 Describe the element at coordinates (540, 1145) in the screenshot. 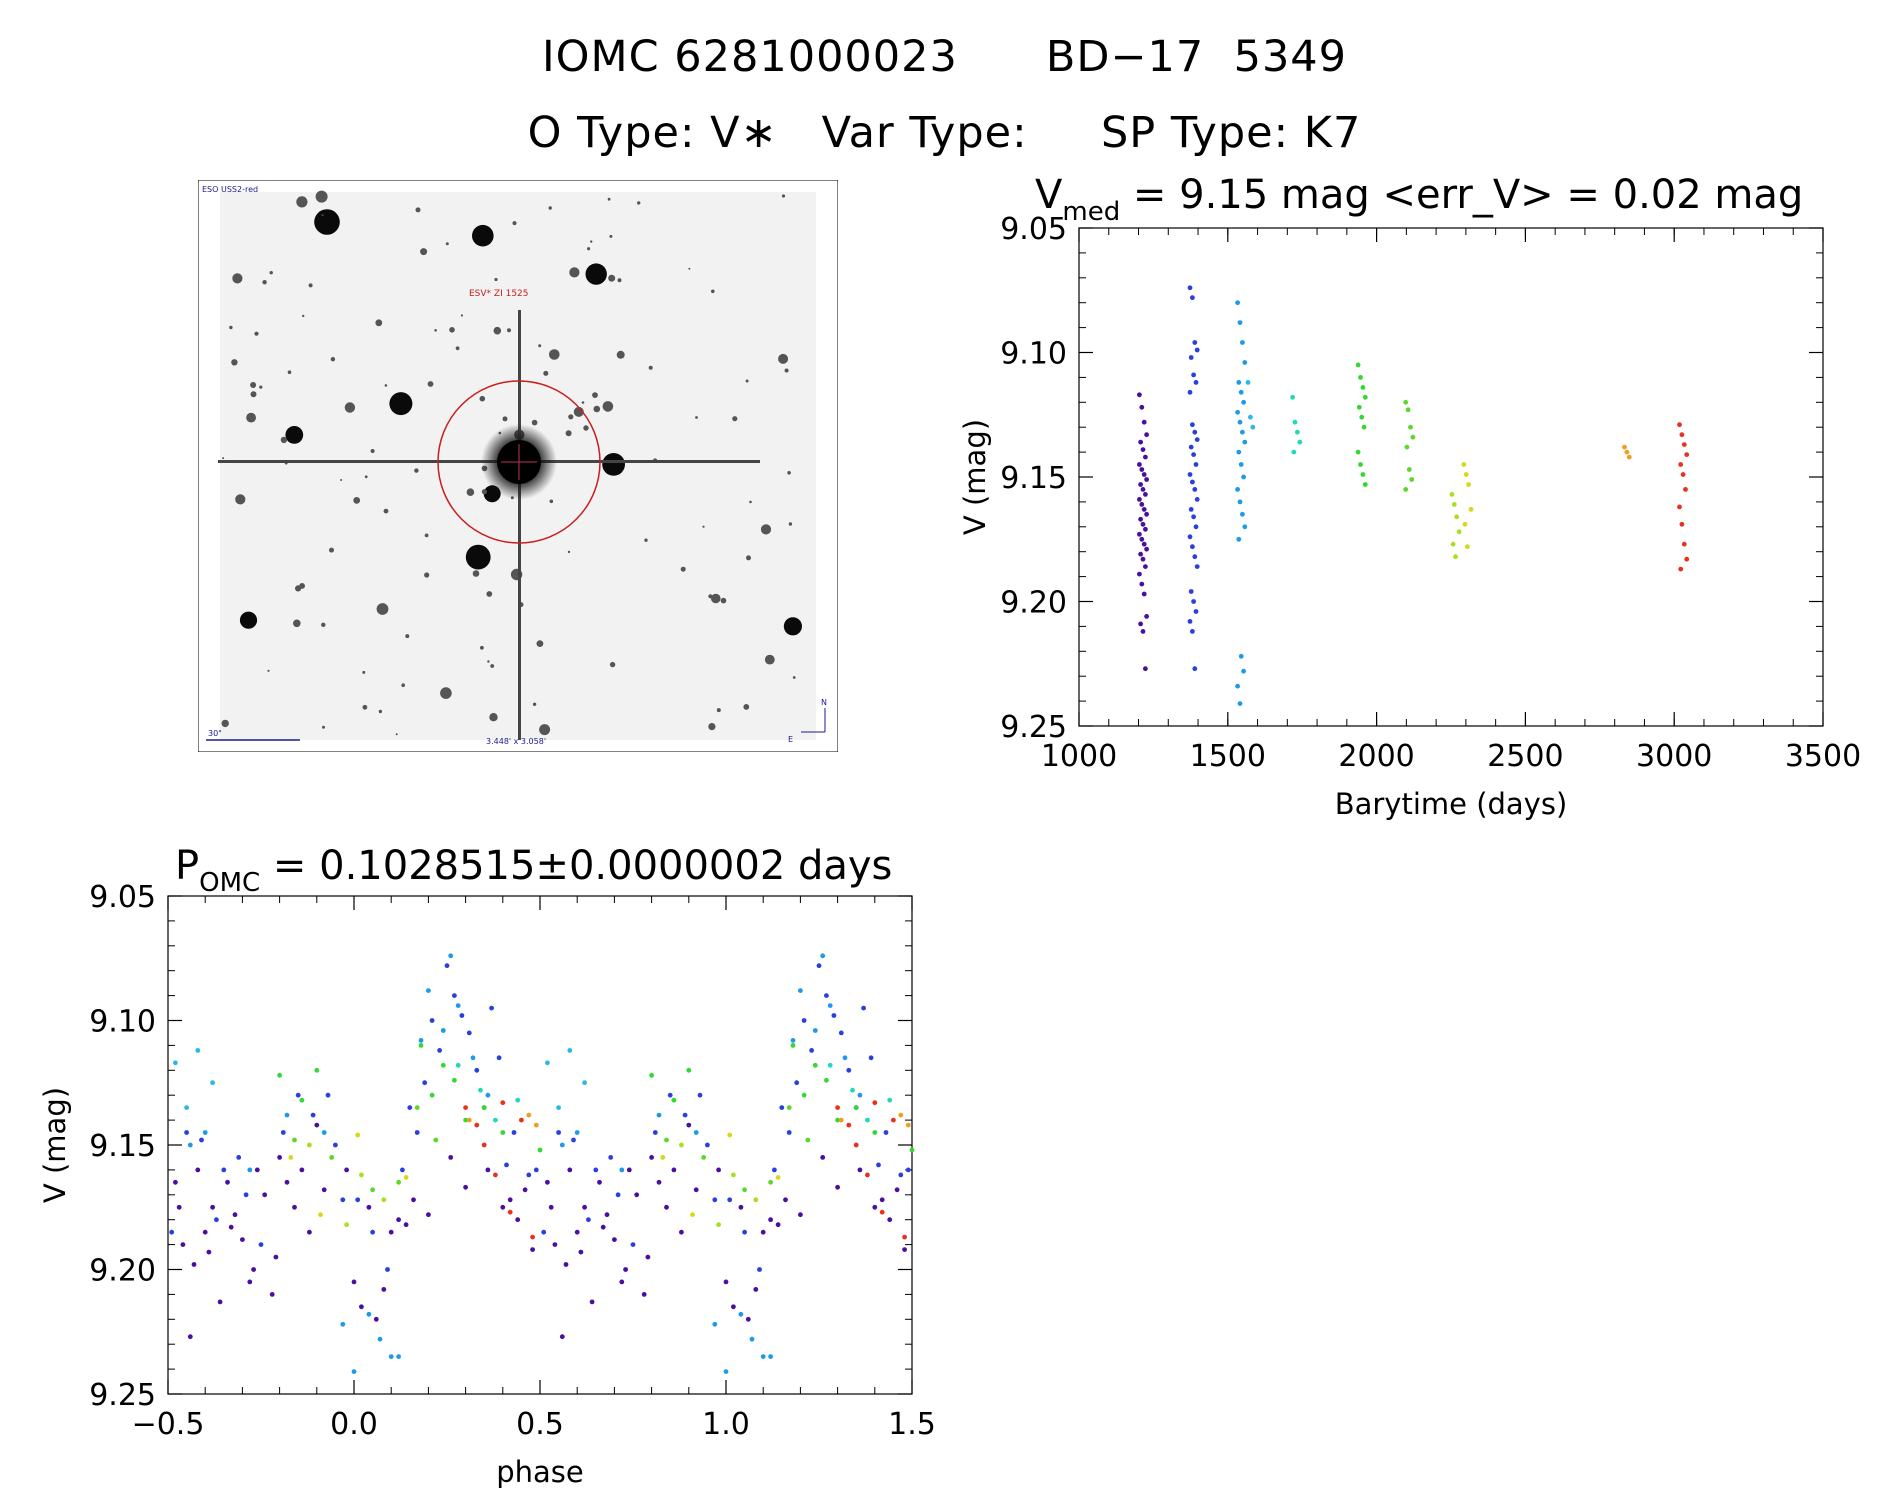

I see `ph-plot-frame` at that location.